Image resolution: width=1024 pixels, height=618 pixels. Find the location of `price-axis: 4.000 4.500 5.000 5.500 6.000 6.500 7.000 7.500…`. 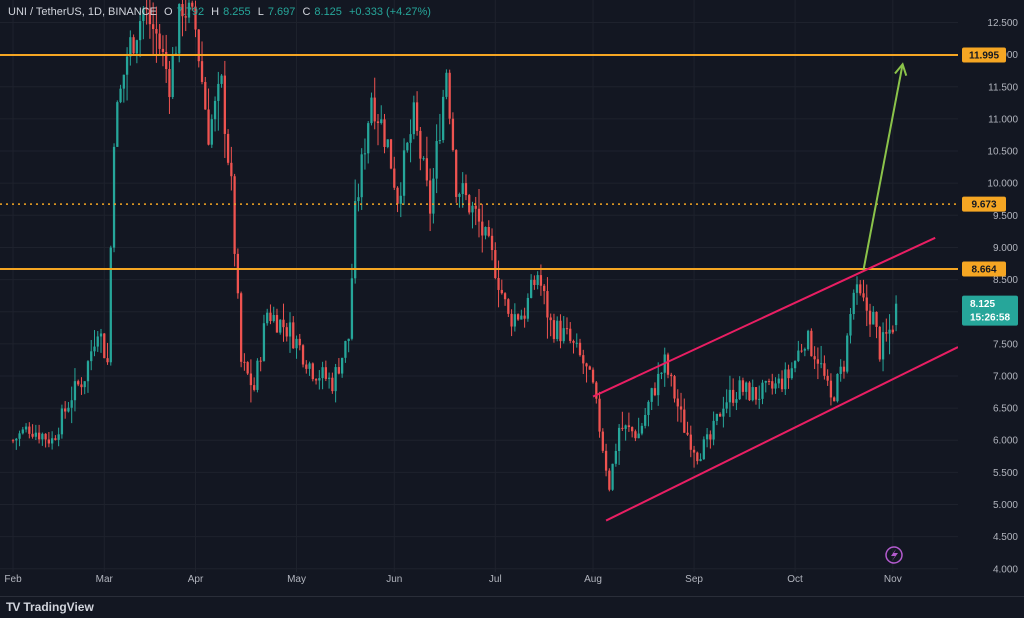

price-axis: 4.000 4.500 5.000 5.500 6.000 6.500 7.000 7.500… is located at coordinates (991, 298).